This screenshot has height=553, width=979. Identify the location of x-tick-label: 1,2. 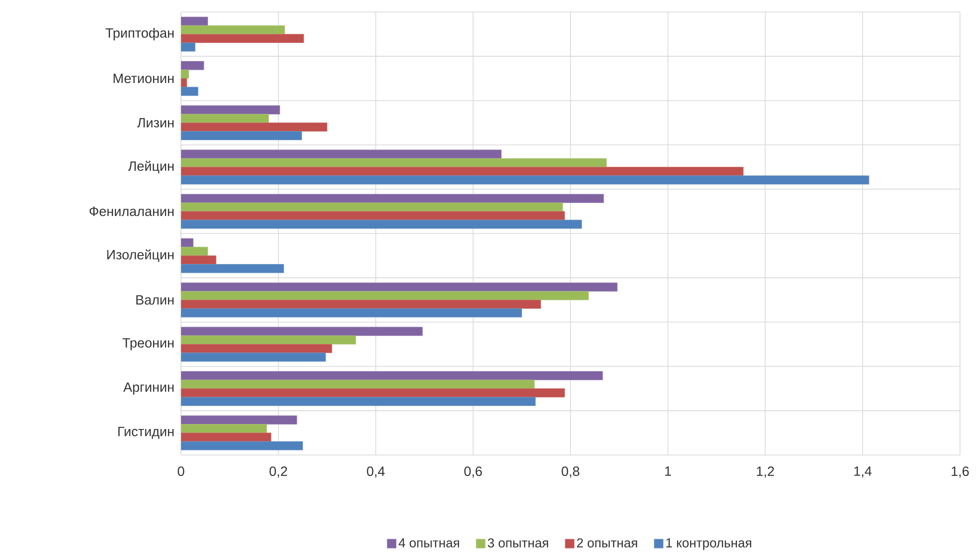
(765, 472).